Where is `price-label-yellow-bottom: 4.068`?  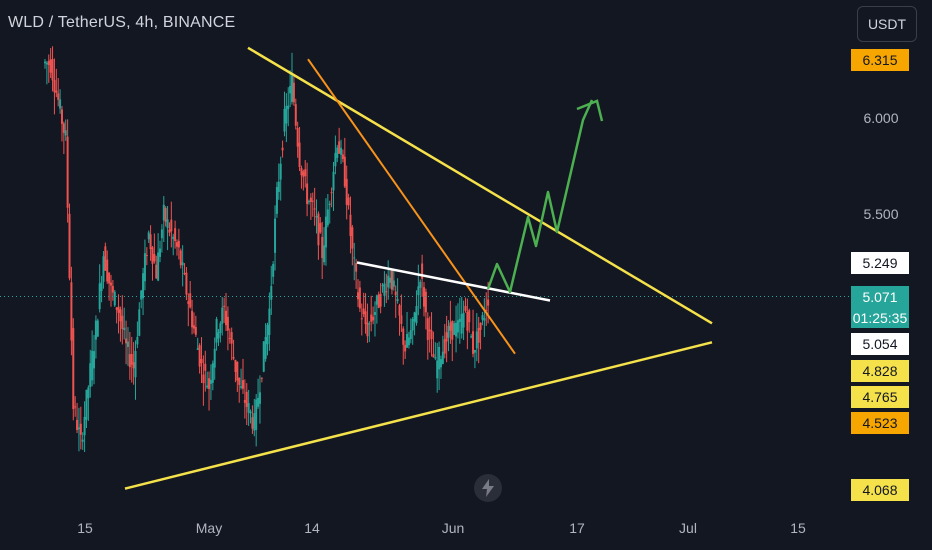 price-label-yellow-bottom: 4.068 is located at coordinates (880, 490).